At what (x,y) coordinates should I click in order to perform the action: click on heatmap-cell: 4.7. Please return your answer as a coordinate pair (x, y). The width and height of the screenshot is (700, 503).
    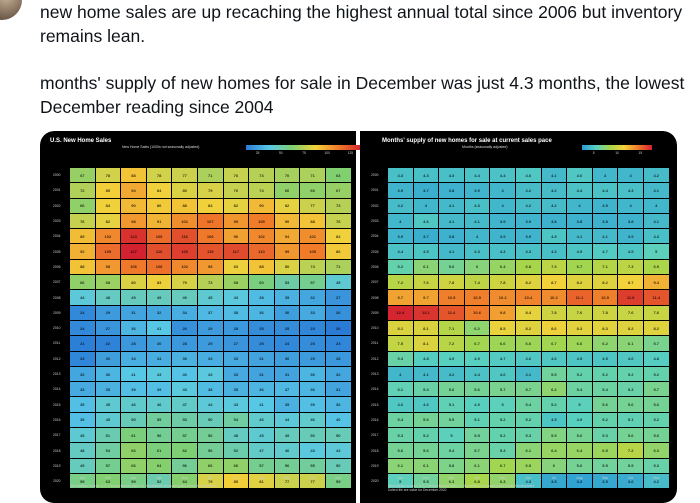
    Looking at the image, I should click on (502, 358).